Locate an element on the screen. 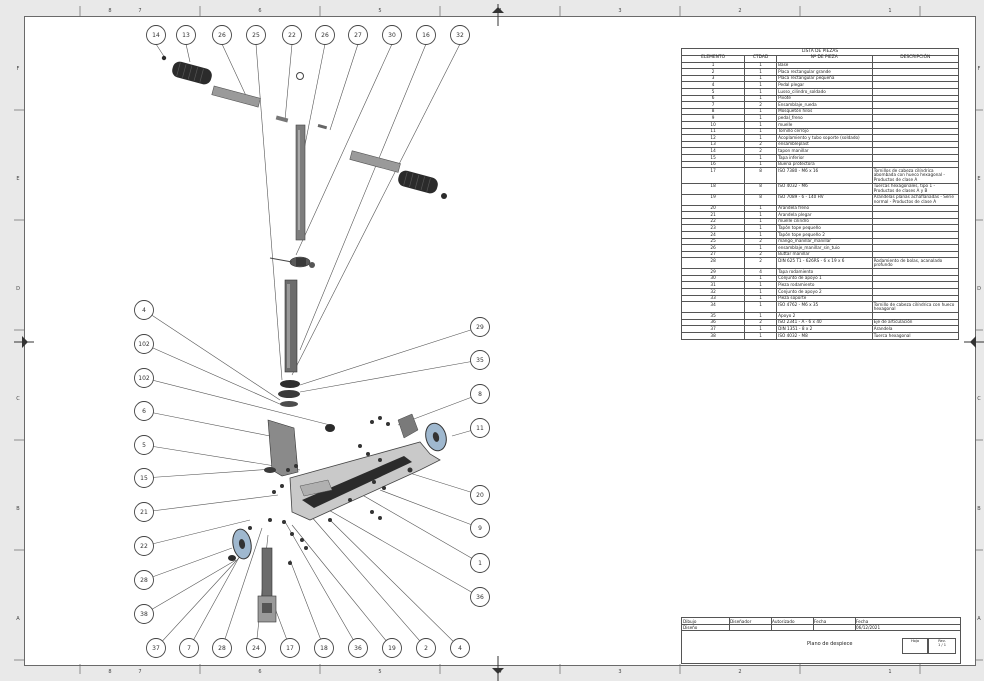  balloon-label: 37 is located at coordinates (156, 648).